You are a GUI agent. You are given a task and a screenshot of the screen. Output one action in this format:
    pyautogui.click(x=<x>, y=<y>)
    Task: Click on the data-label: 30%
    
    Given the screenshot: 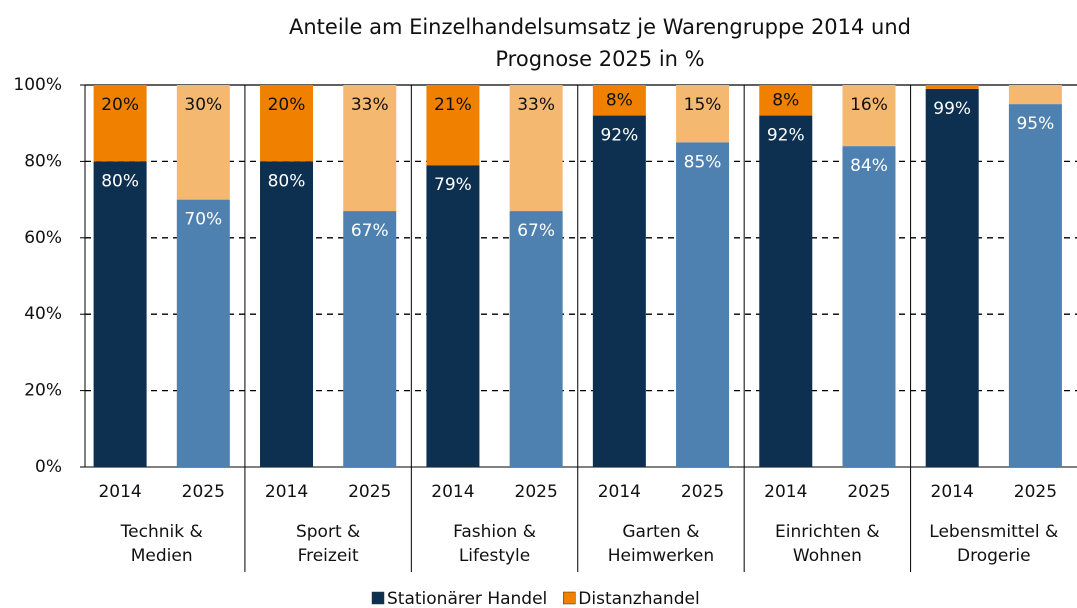 What is the action you would take?
    pyautogui.click(x=203, y=105)
    